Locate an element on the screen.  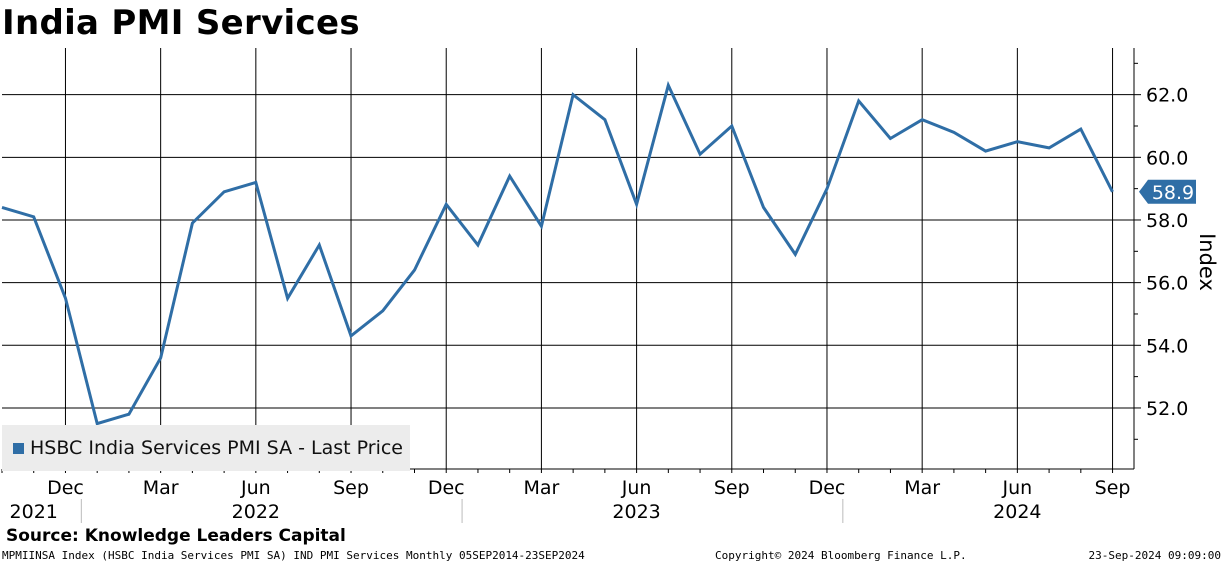
footer-timestamp: 23-Sep-2024 09:09:00 is located at coordinates (1154, 555).